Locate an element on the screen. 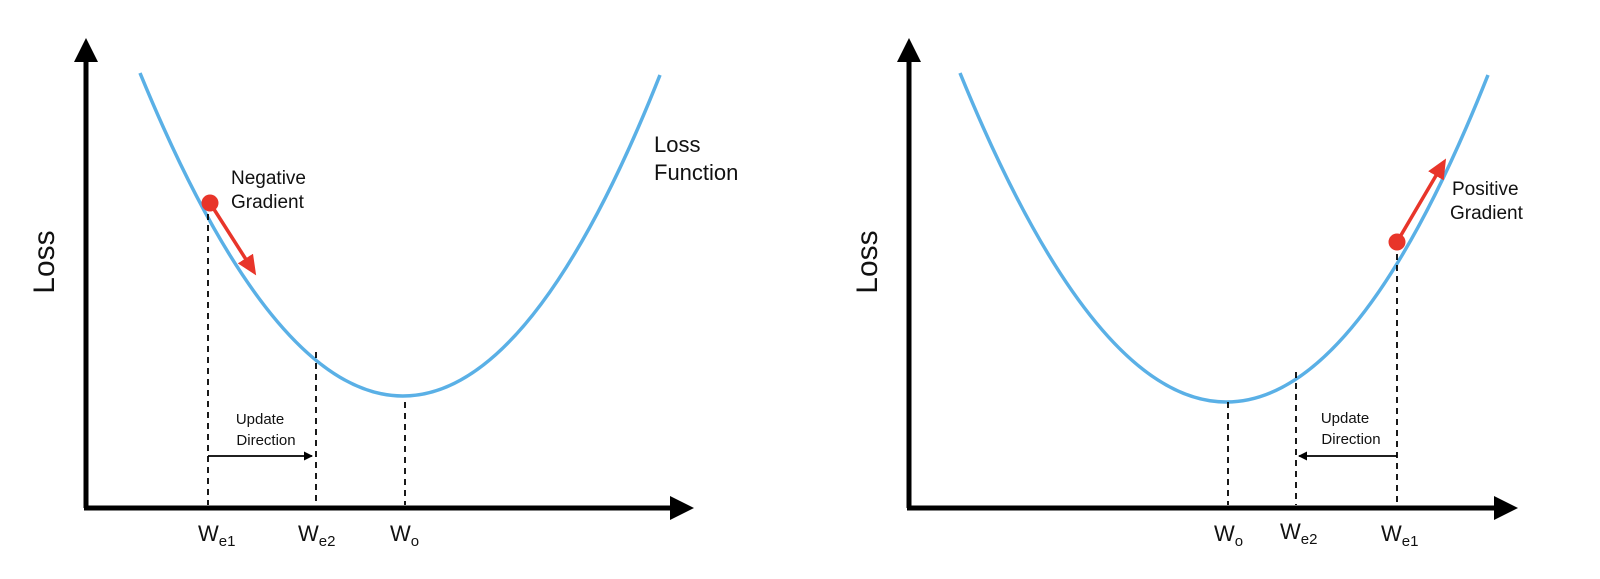 This screenshot has height=579, width=1600. right-y-axis-label: Loss is located at coordinates (867, 261).